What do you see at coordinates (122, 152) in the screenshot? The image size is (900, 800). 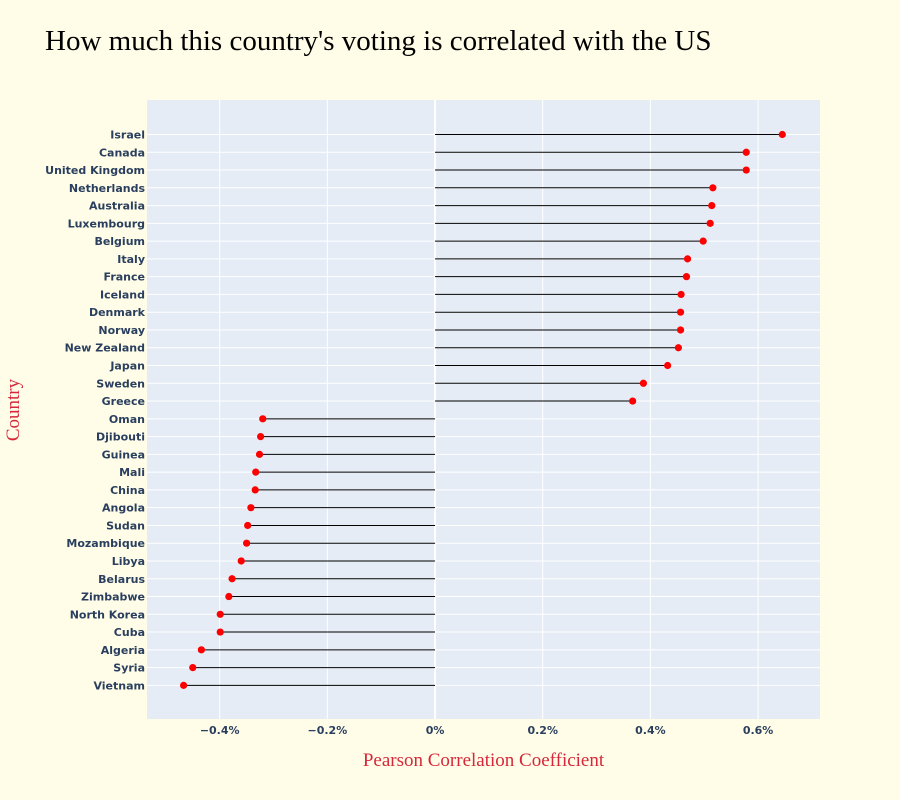 I see `y-tick-label: Canada` at bounding box center [122, 152].